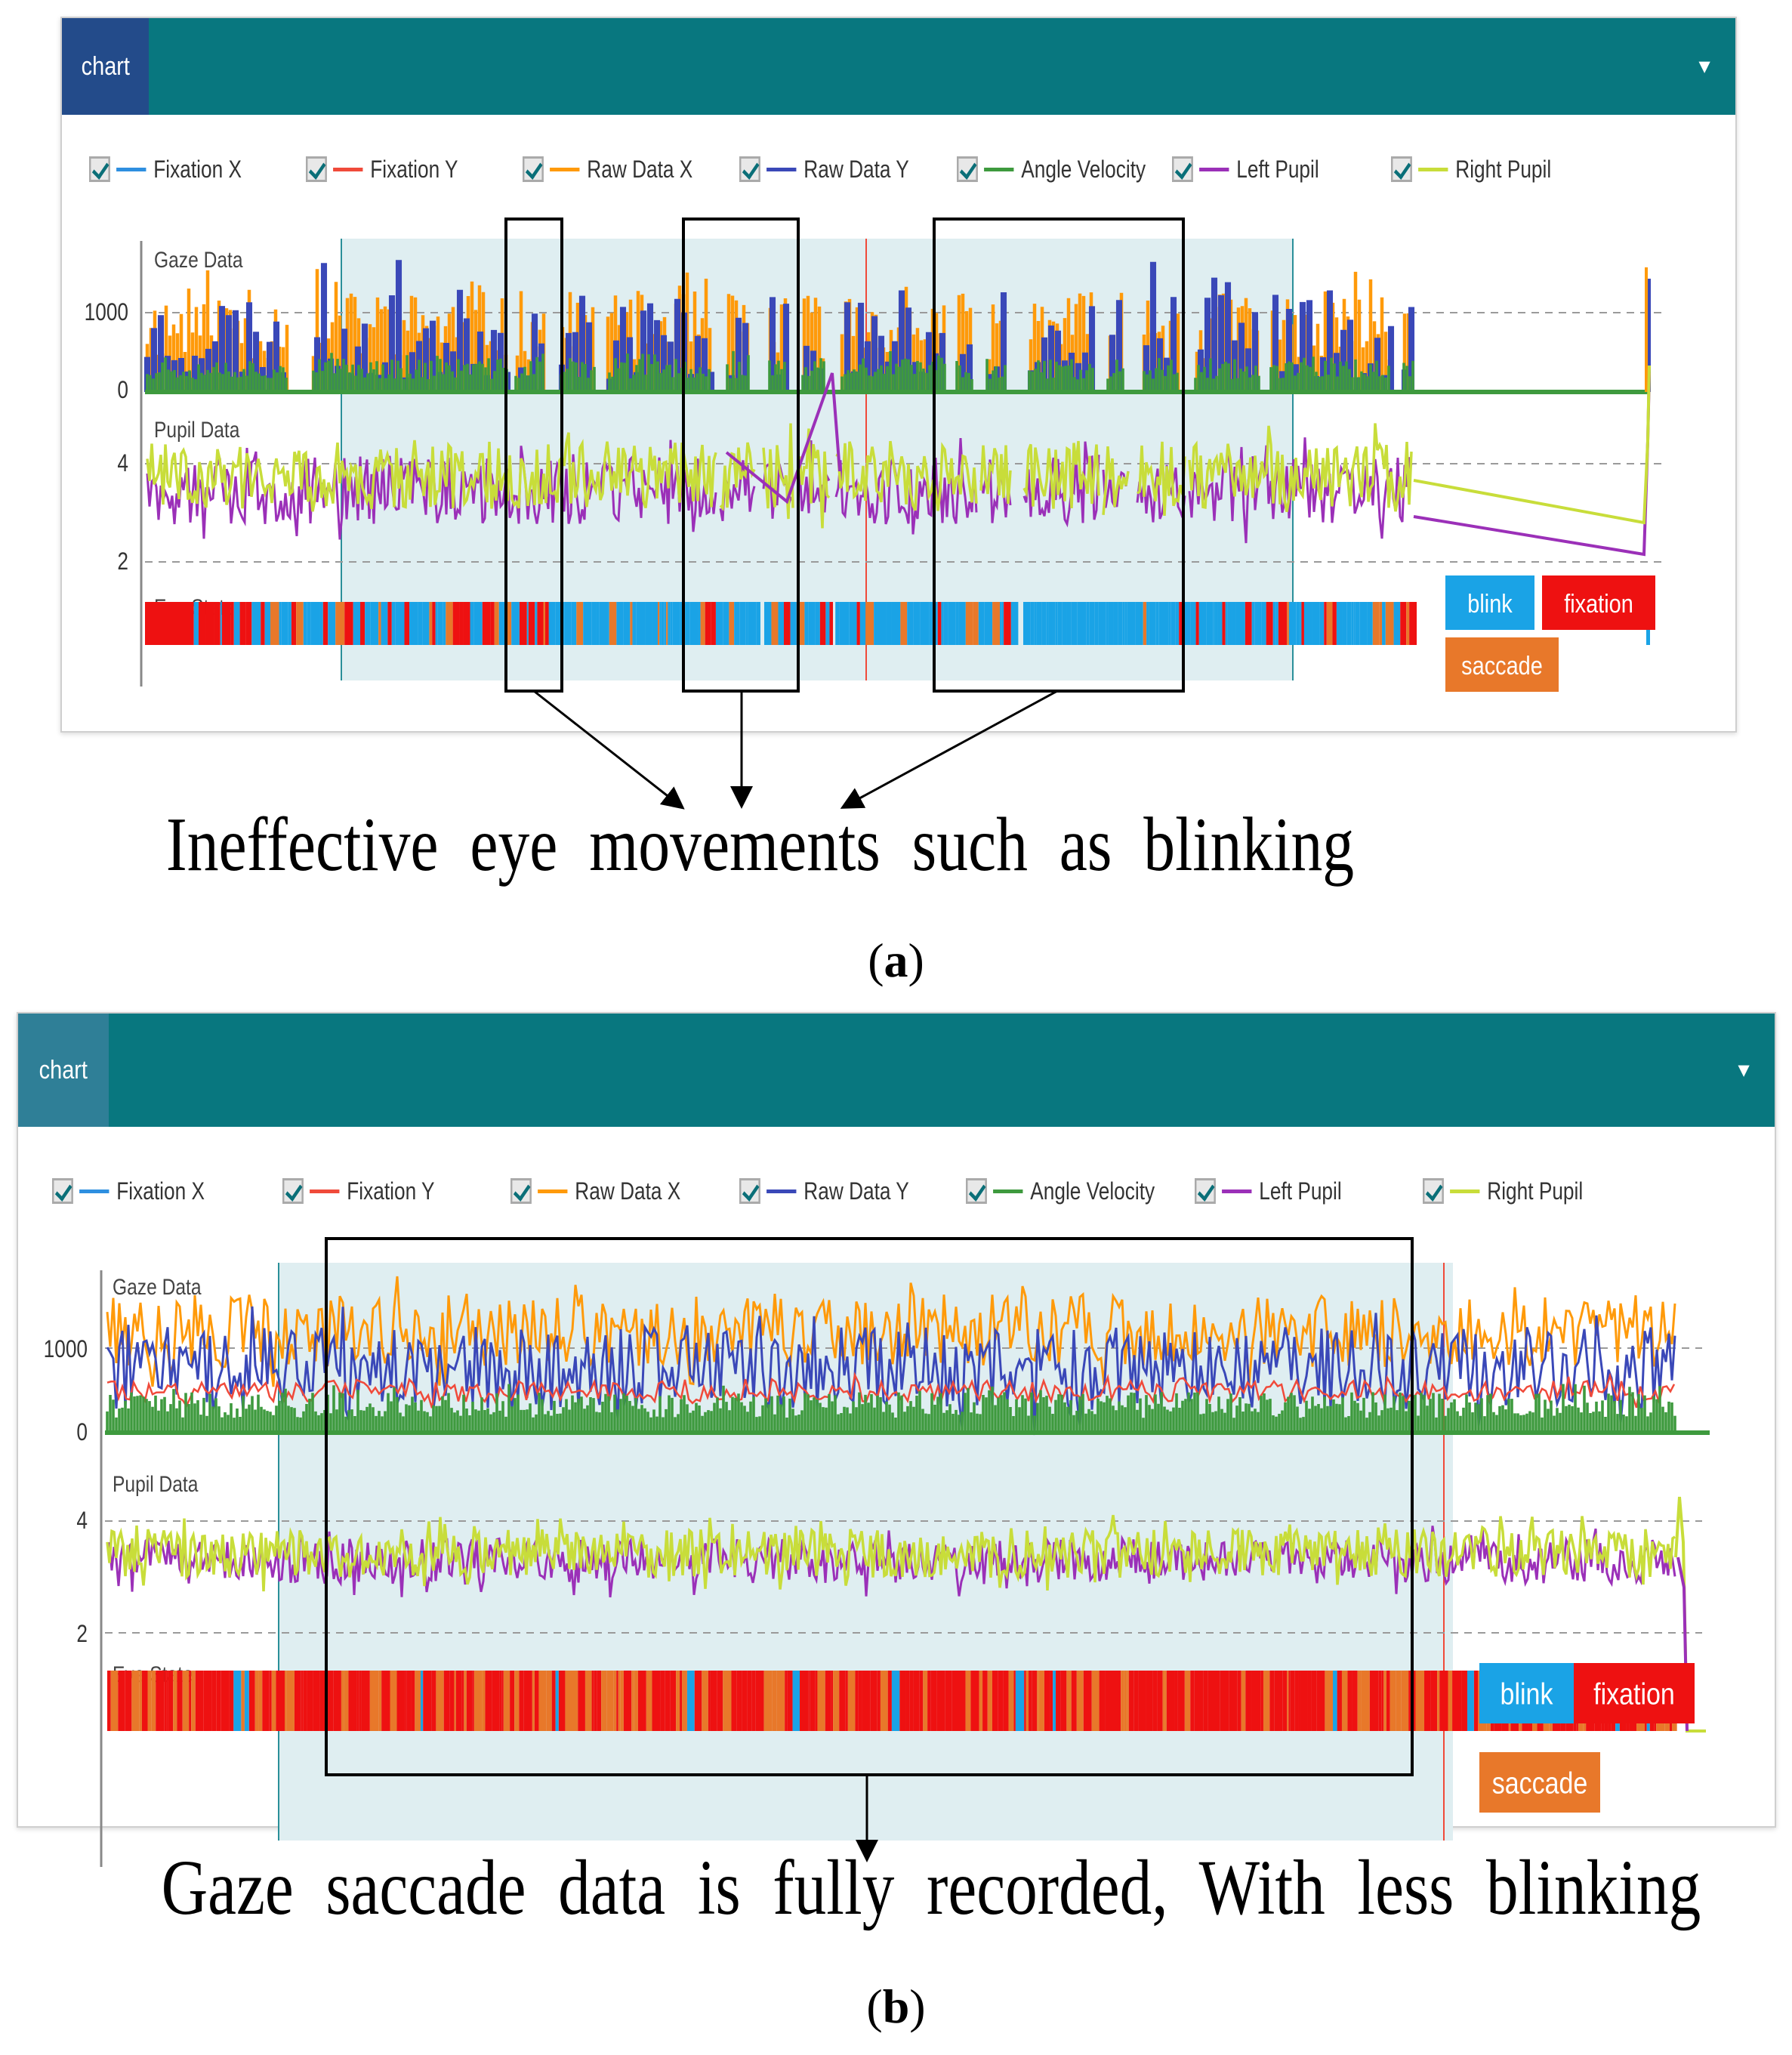 This screenshot has width=1792, height=2055. I want to click on chart-tab-a: chart, so click(105, 66).